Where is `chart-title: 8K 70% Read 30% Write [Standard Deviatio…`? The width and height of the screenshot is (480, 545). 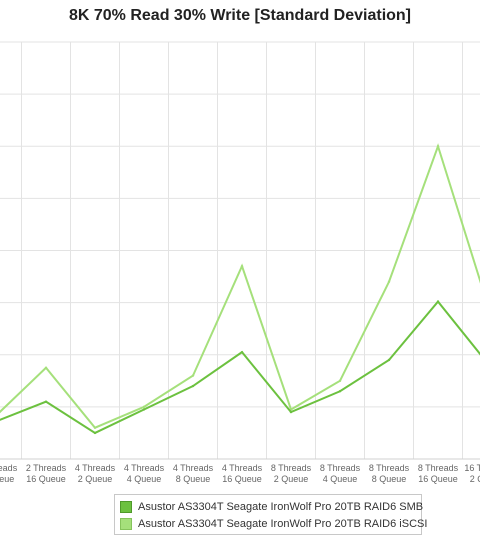 chart-title: 8K 70% Read 30% Write [Standard Deviatio… is located at coordinates (240, 15).